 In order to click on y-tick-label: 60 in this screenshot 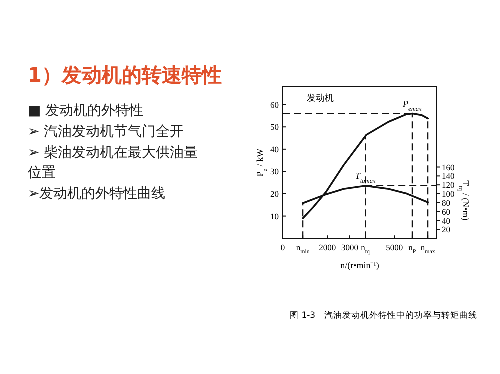, I will do `click(274, 105)`.